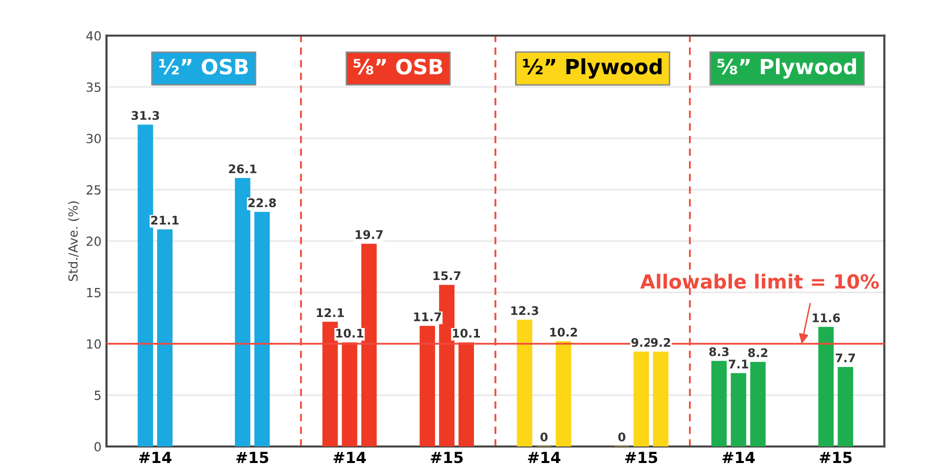 The width and height of the screenshot is (926, 475). Describe the element at coordinates (94, 344) in the screenshot. I see `y-tick-label: 10` at that location.